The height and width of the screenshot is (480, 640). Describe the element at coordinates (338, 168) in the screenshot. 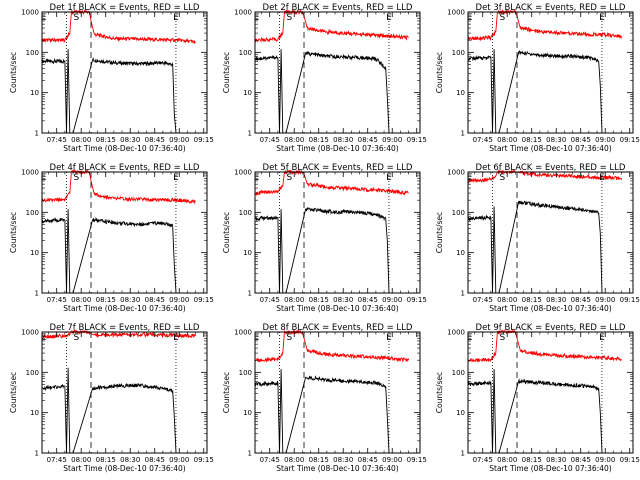

I see `panel-title: Det 5f BLACK = Events, RED = LLD` at that location.